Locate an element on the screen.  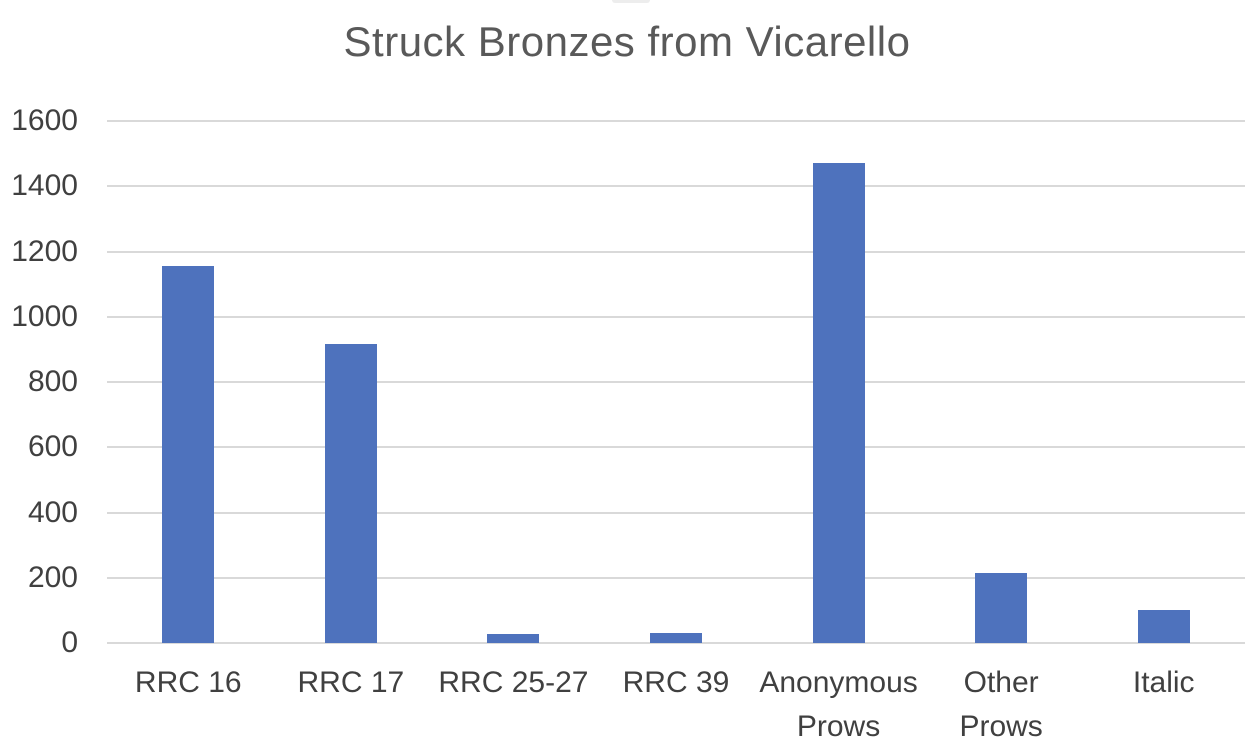
y-tick-label-200: 200 is located at coordinates (52, 577).